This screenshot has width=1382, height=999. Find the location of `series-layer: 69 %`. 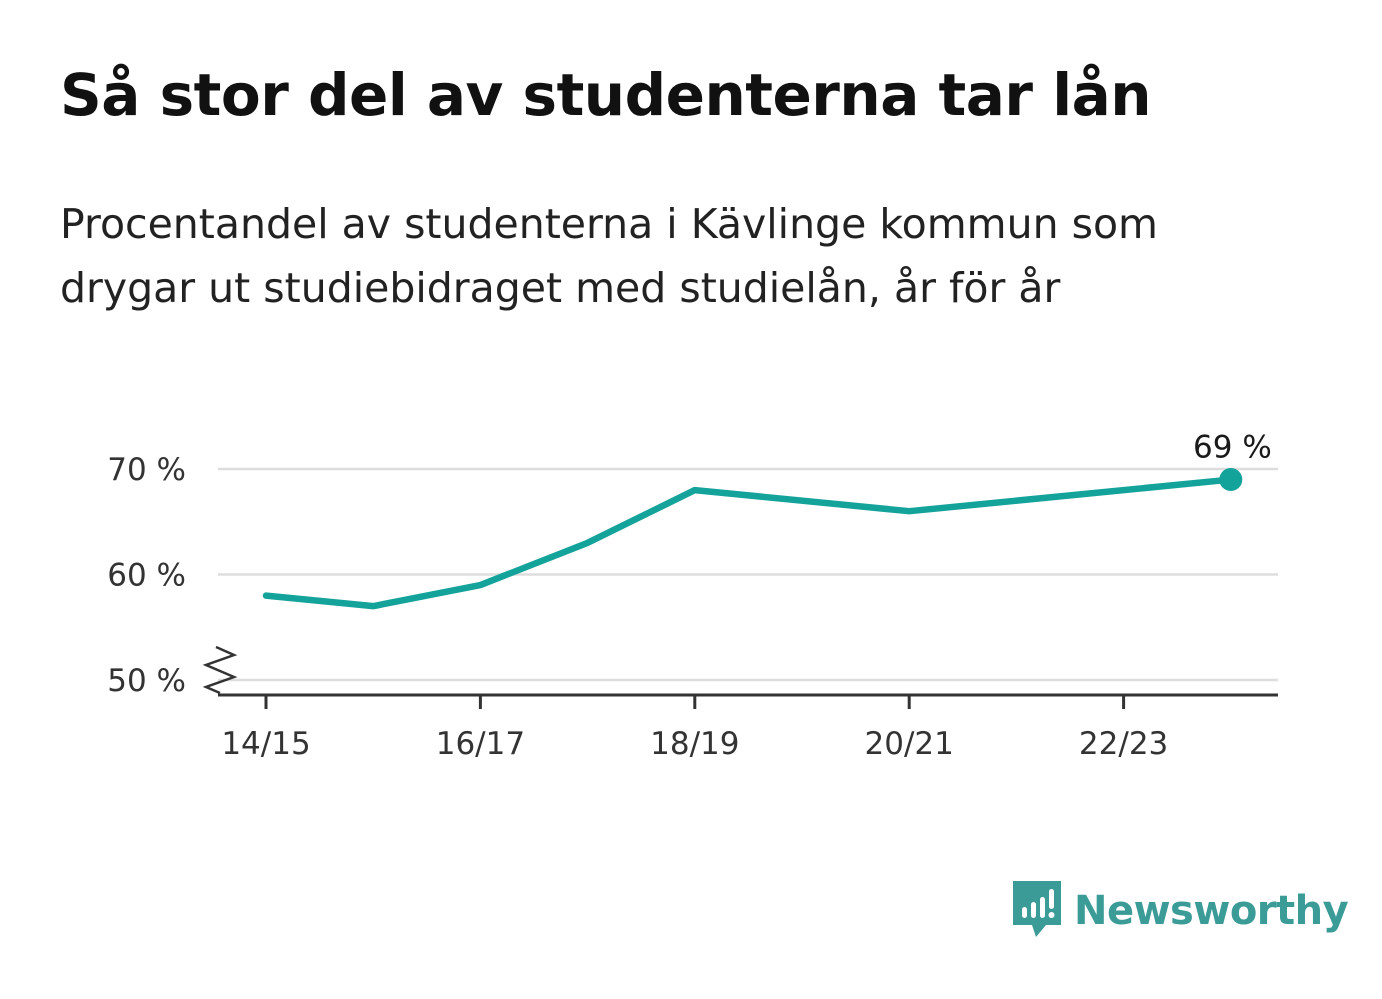

series-layer: 69 % is located at coordinates (767, 520).